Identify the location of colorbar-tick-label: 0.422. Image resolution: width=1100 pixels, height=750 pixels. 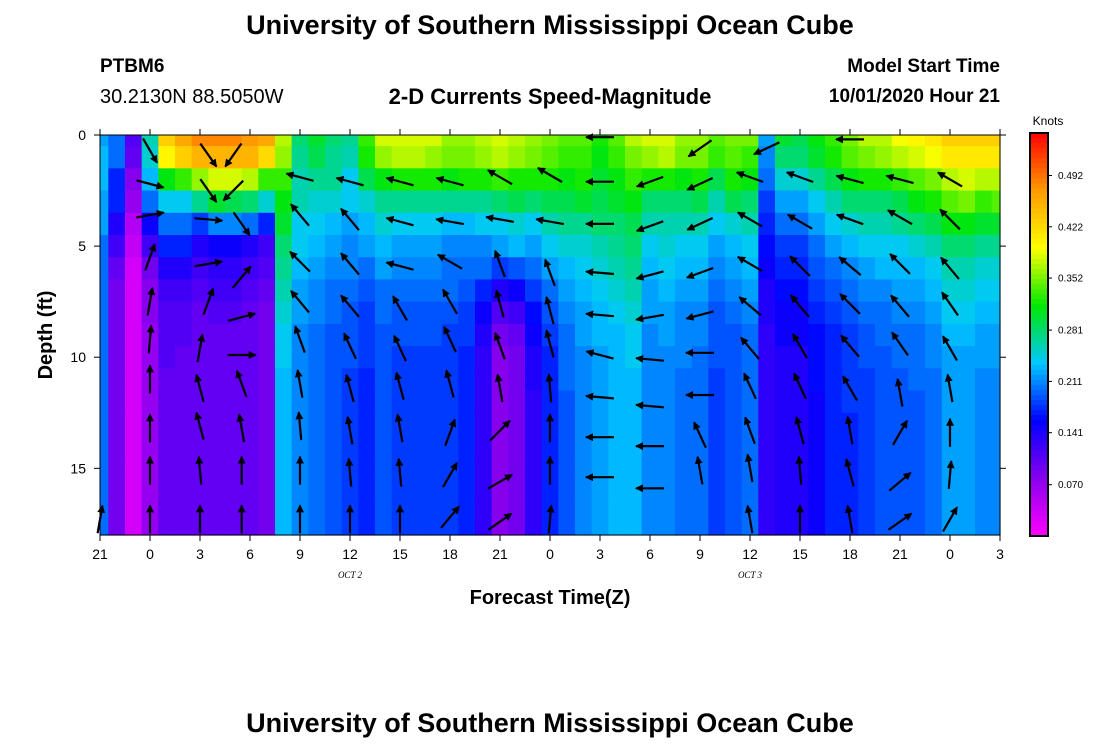
(1070, 227).